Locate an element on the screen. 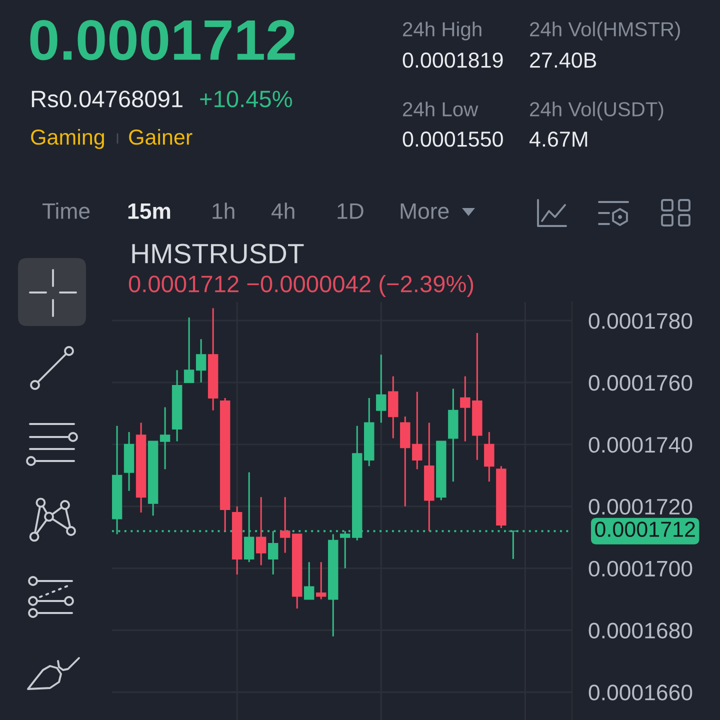  chart-title: HMSTRUSDT is located at coordinates (218, 254).